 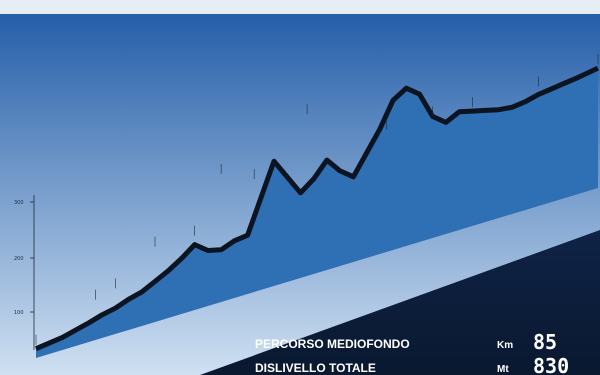 I want to click on y-ticks-group: 100 200 300, so click(x=24, y=258).